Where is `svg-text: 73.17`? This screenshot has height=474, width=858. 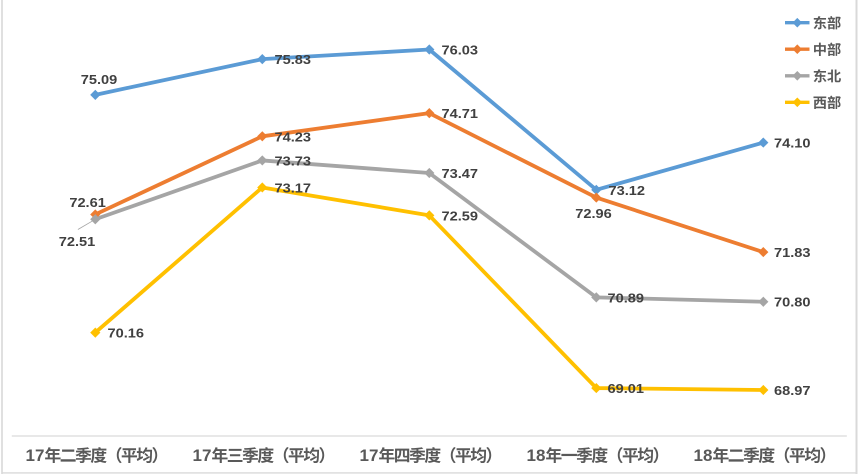 svg-text: 73.17 is located at coordinates (293, 187).